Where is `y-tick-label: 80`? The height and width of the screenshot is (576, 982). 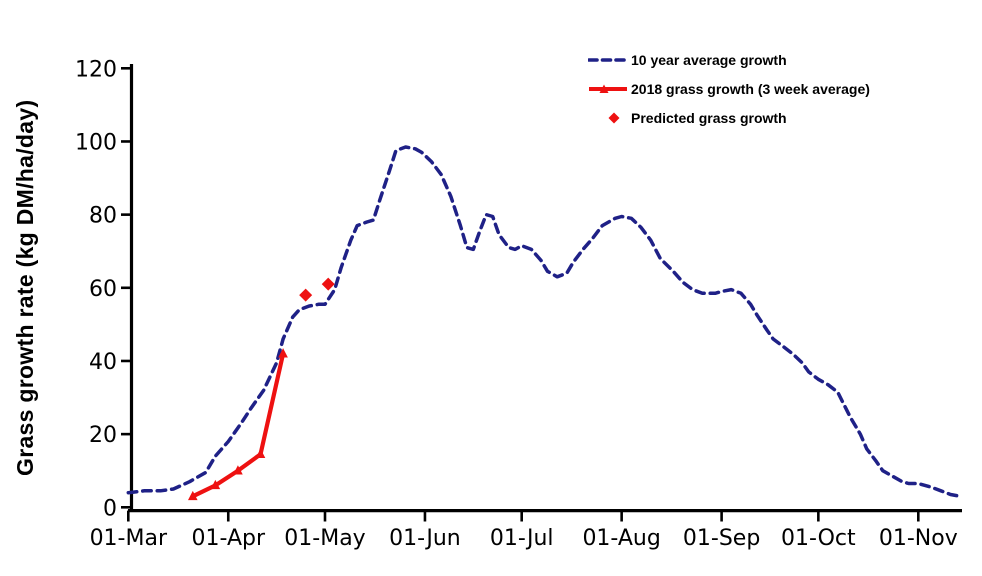 y-tick-label: 80 is located at coordinates (103, 216).